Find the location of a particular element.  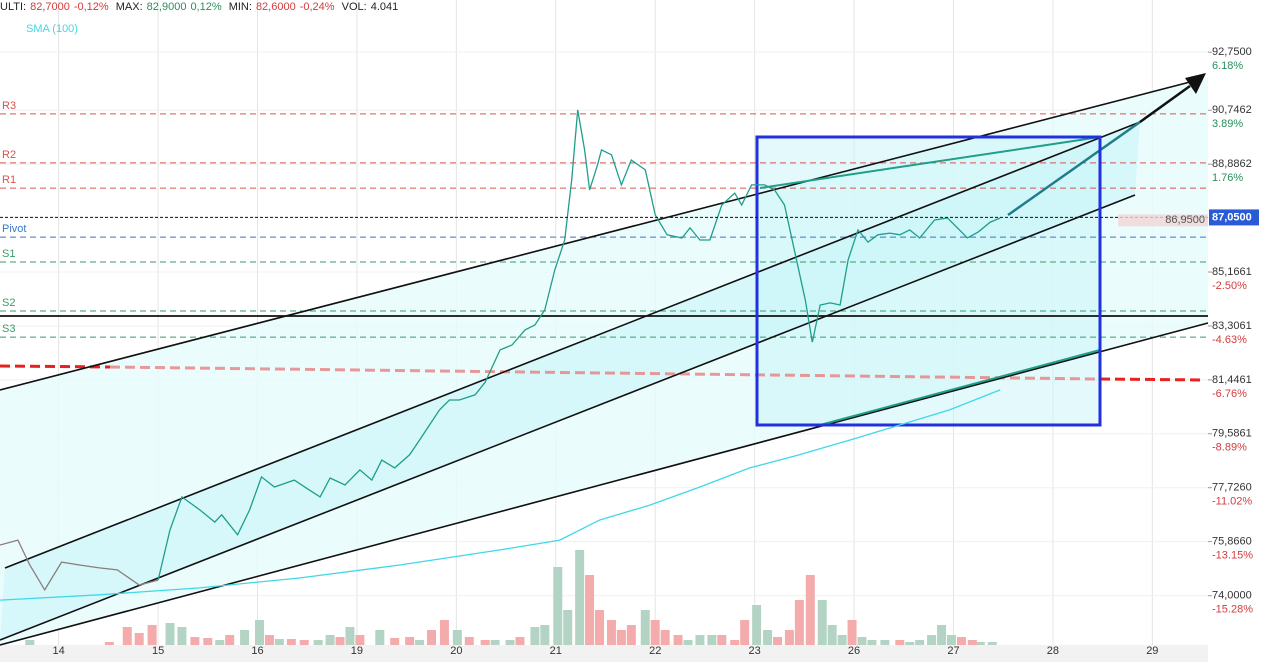

value: 4.041 is located at coordinates (384, 7).